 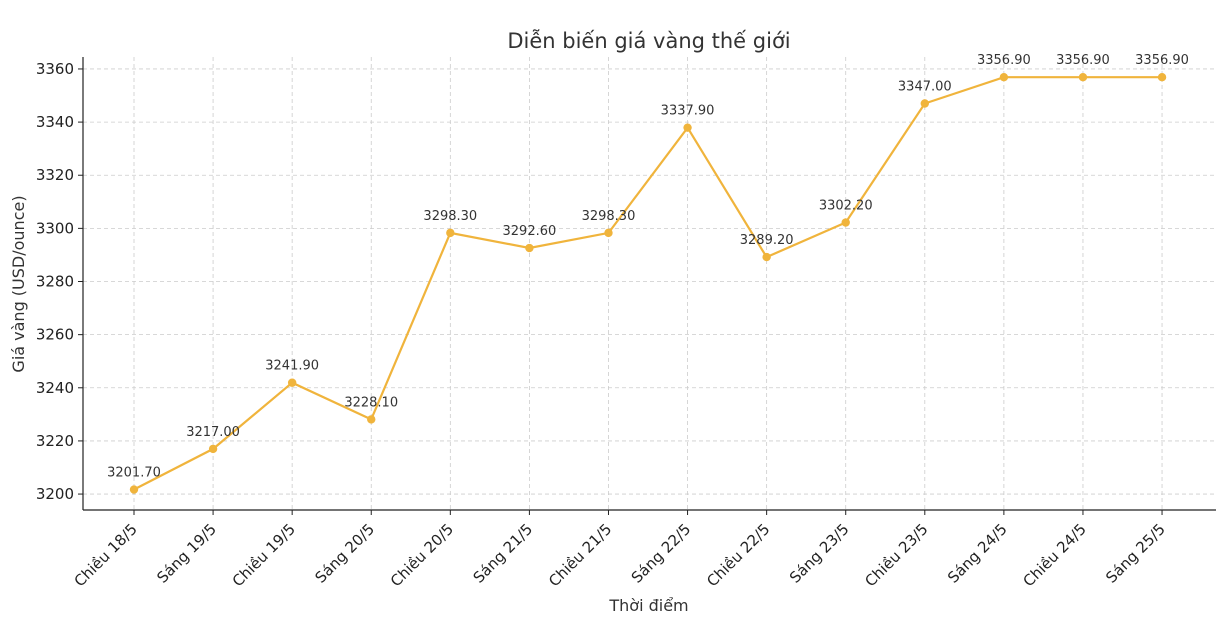 I want to click on x-tick-label: Sáng 24/5, so click(x=977, y=553).